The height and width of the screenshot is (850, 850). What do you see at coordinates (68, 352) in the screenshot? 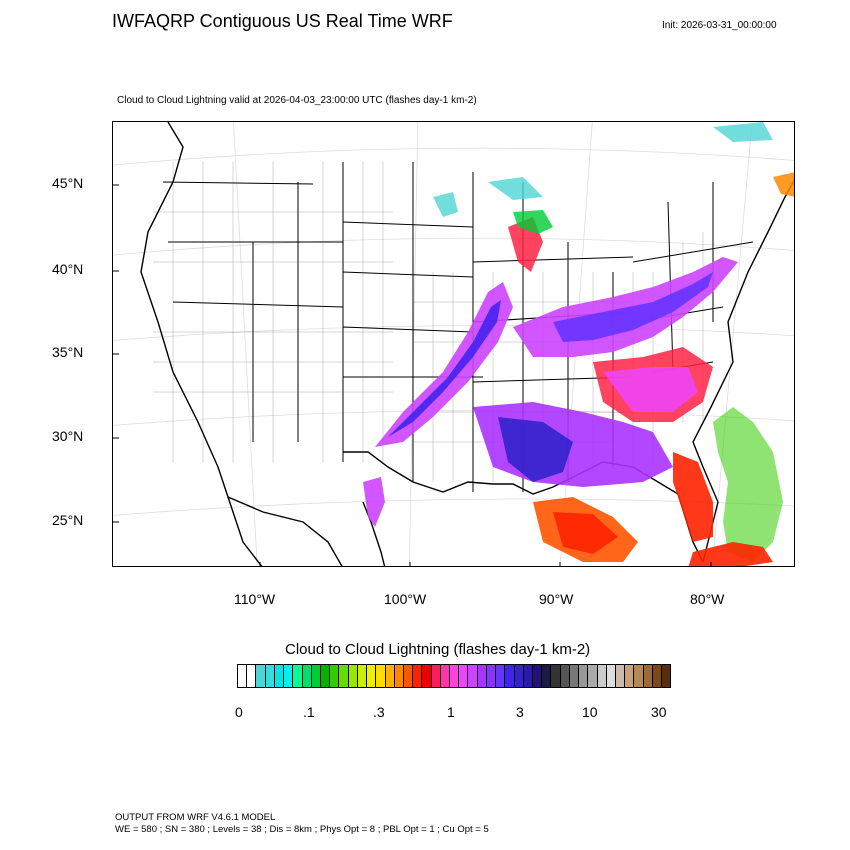
I see `lat-label-35: 35°N` at bounding box center [68, 352].